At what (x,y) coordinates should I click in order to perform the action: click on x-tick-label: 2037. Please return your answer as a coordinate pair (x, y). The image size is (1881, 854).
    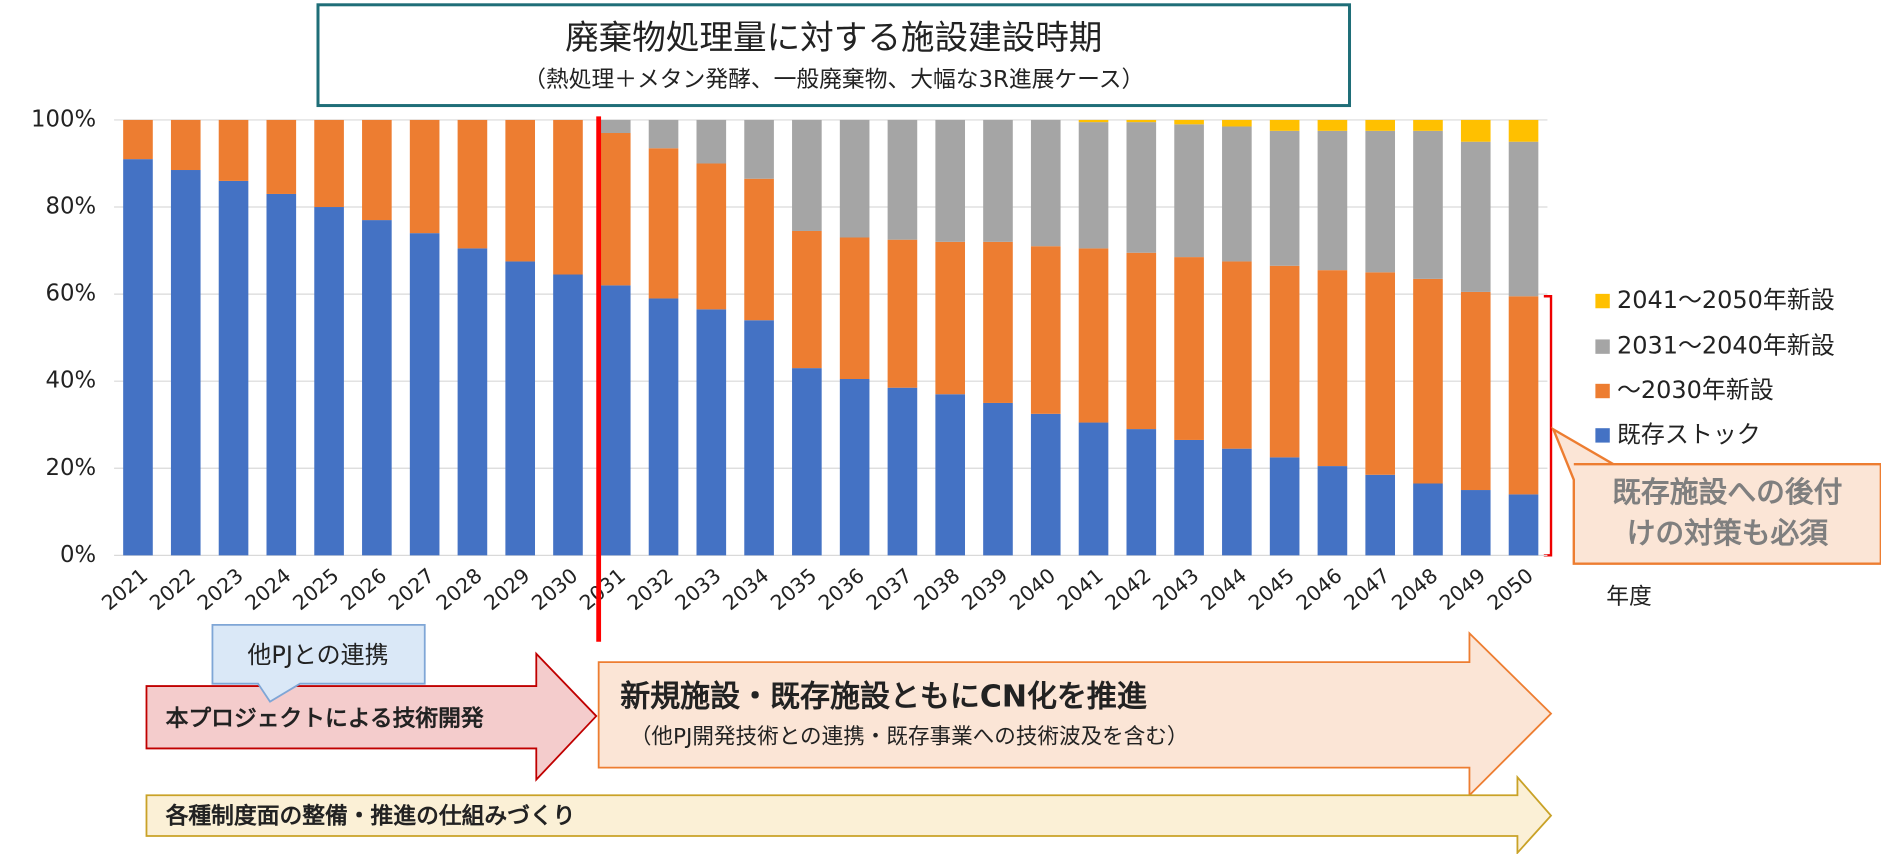
    Looking at the image, I should click on (889, 589).